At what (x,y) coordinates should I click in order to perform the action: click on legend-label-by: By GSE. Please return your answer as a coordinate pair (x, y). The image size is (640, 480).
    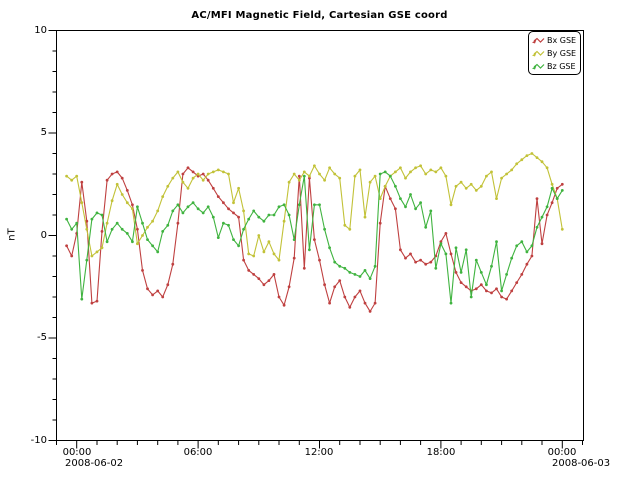
    Looking at the image, I should click on (562, 53).